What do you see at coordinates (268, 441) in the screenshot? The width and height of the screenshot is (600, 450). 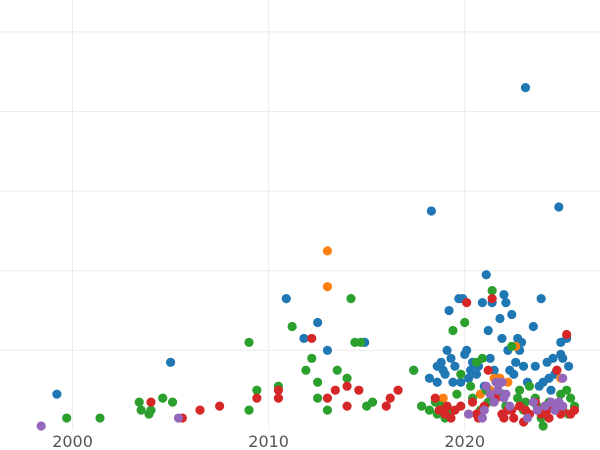 I see `x-axis-ticks: 2000 2010 2020` at bounding box center [268, 441].